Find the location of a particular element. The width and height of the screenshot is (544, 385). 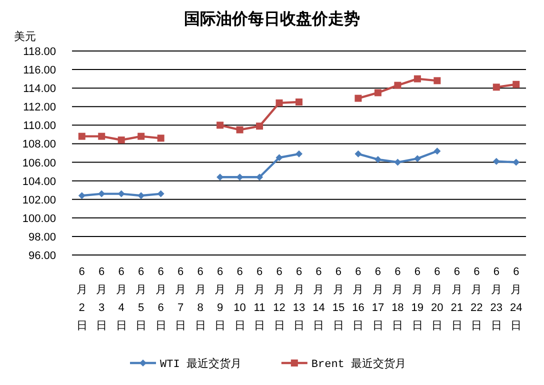

x-tick-label: 6月23日 is located at coordinates (496, 299).